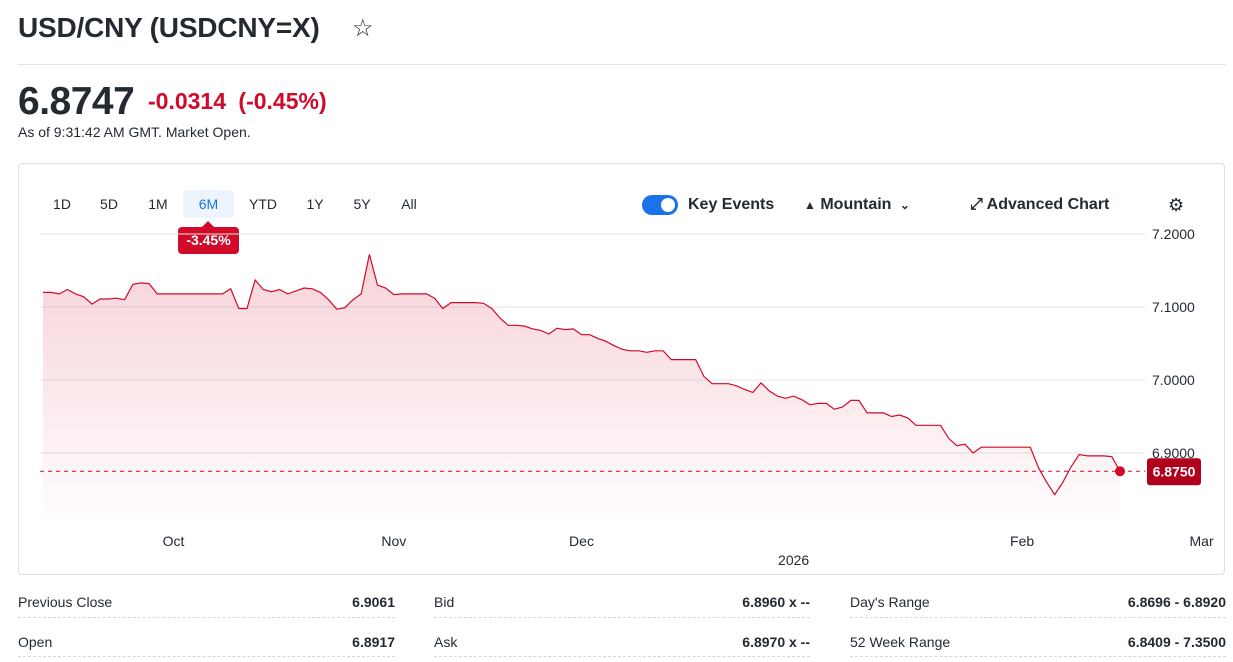 The image size is (1233, 662). What do you see at coordinates (890, 602) in the screenshot?
I see `stat-label: Day's Range` at bounding box center [890, 602].